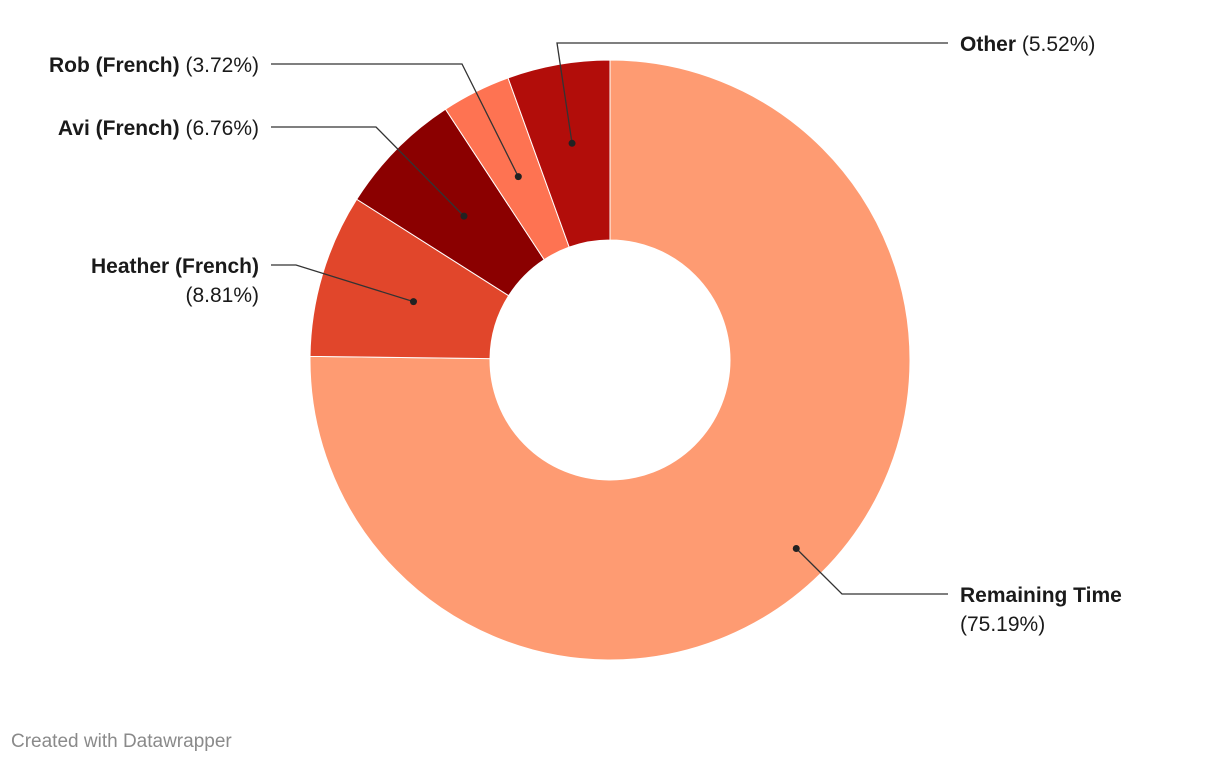  Describe the element at coordinates (1055, 44) in the screenshot. I see `slice-label-value: (5.52%)` at that location.